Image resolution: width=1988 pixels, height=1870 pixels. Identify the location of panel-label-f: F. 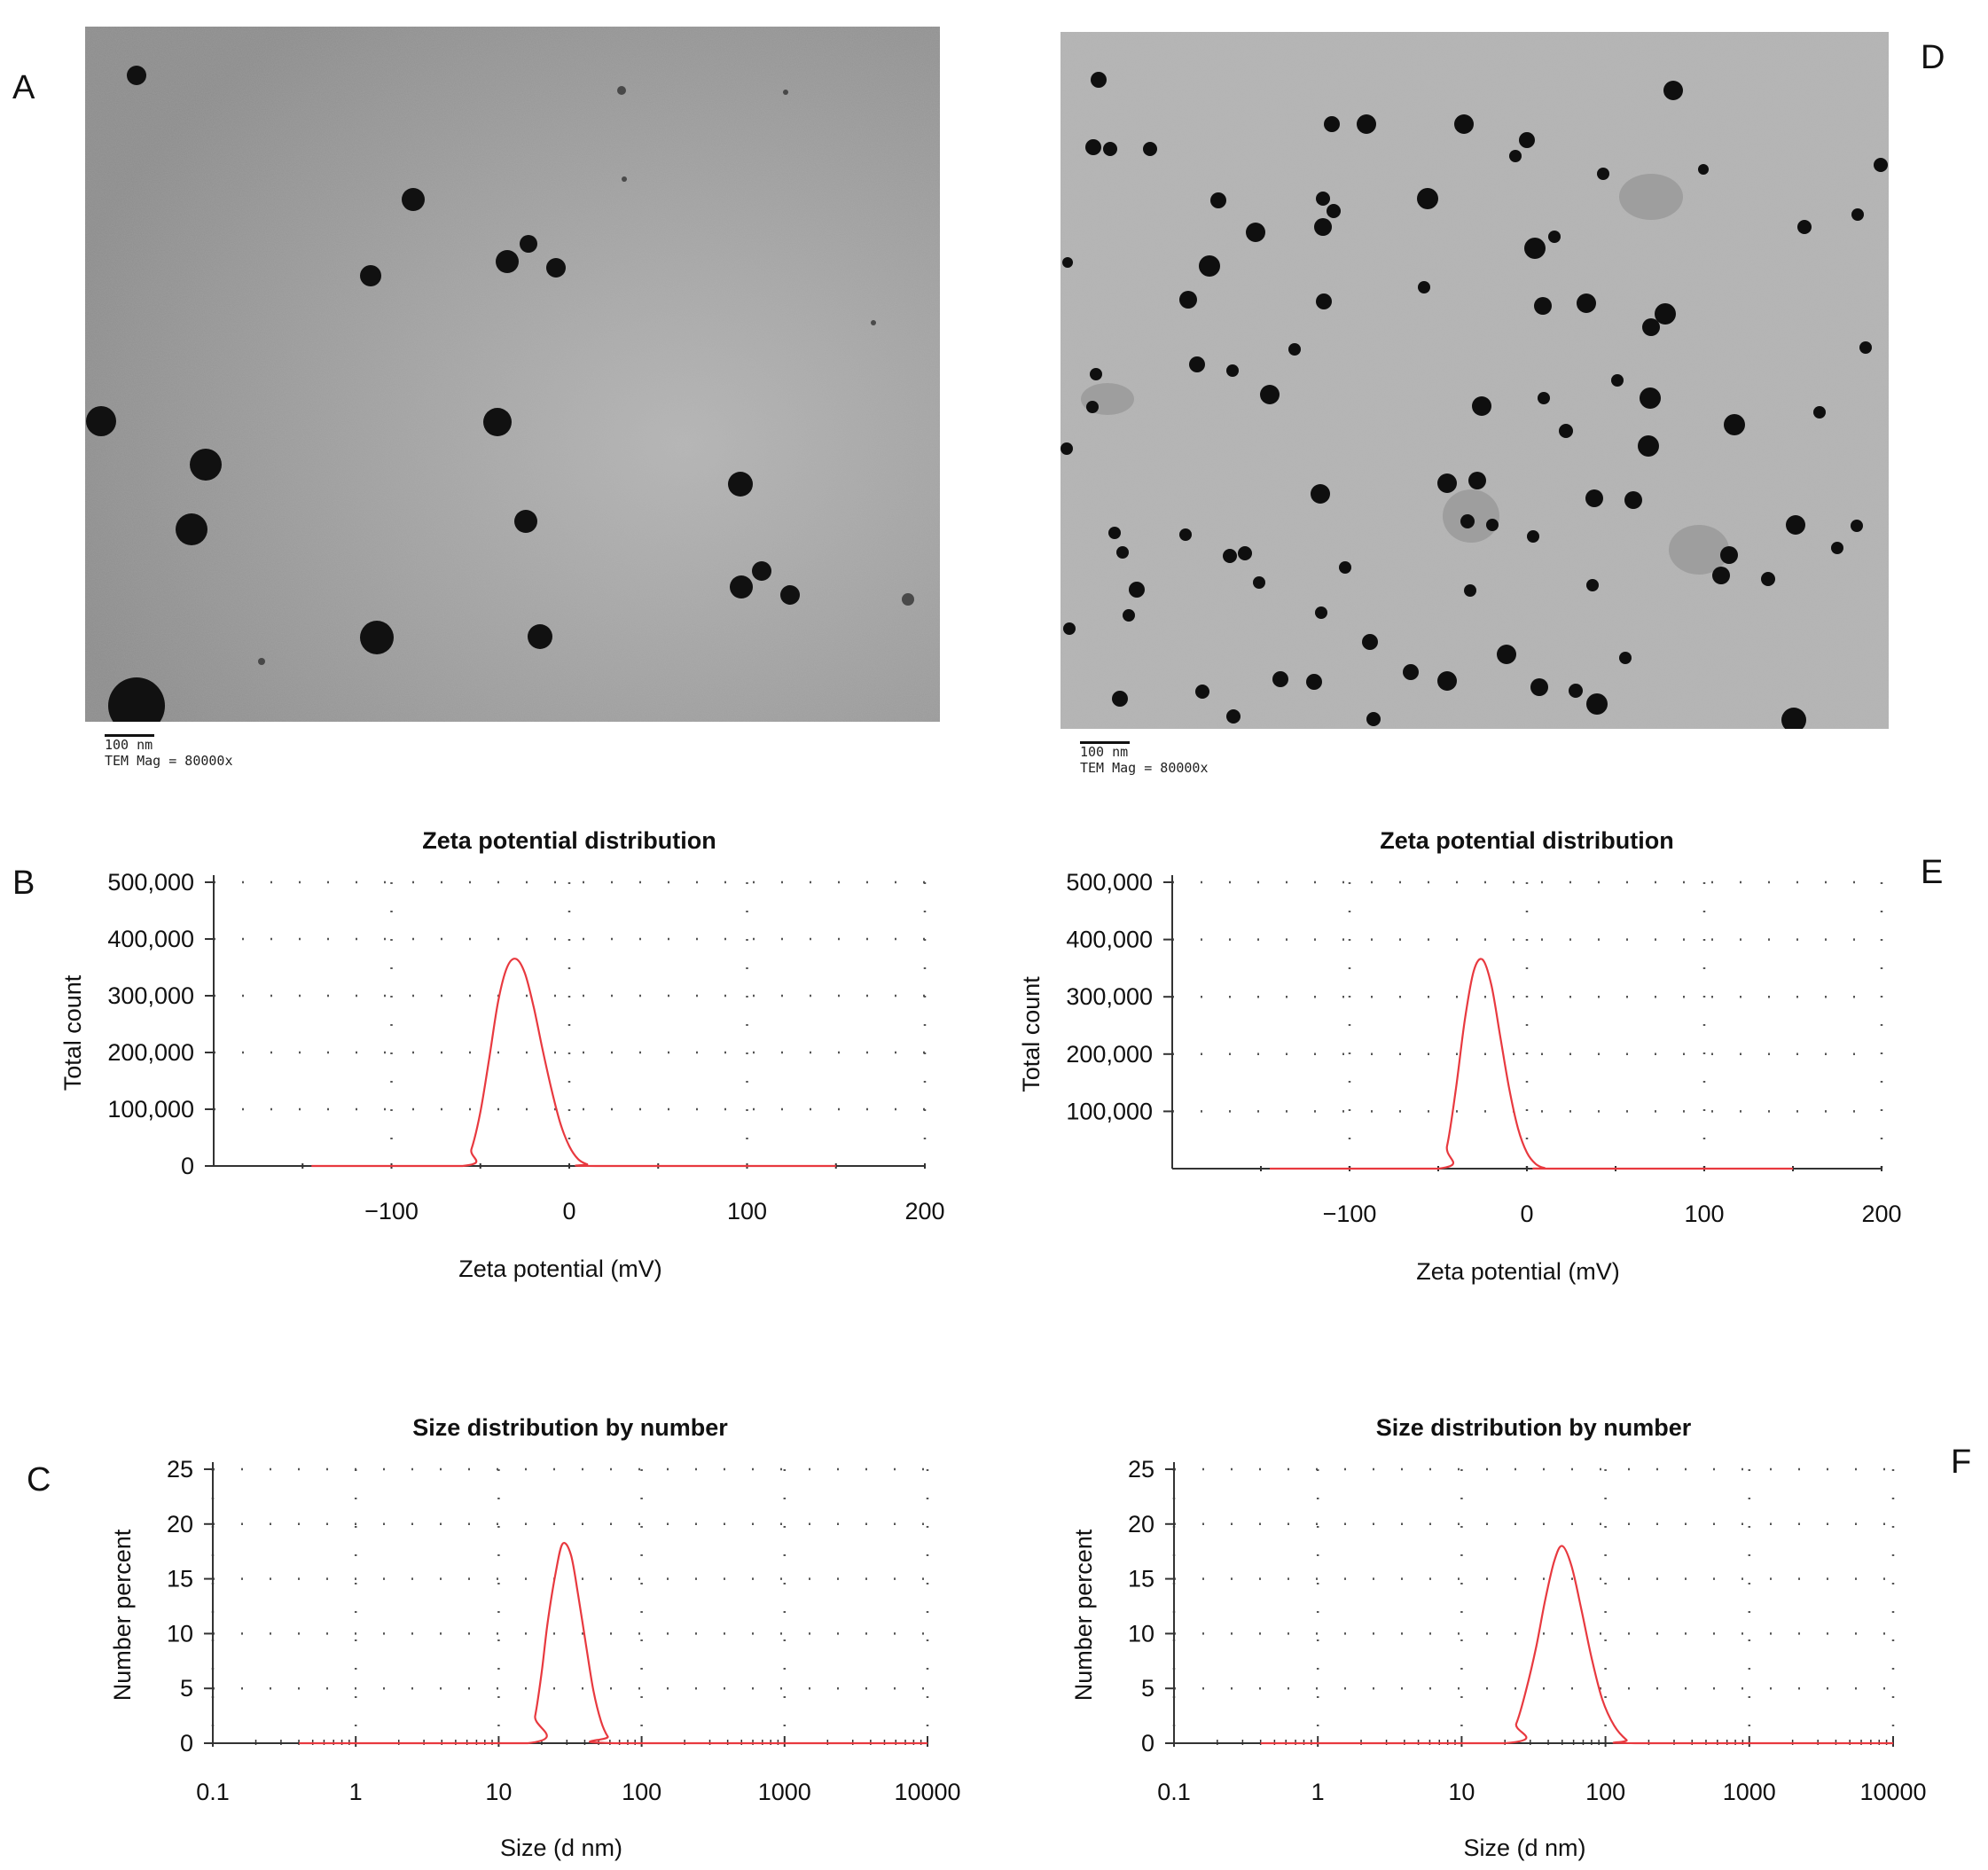
(1961, 1462).